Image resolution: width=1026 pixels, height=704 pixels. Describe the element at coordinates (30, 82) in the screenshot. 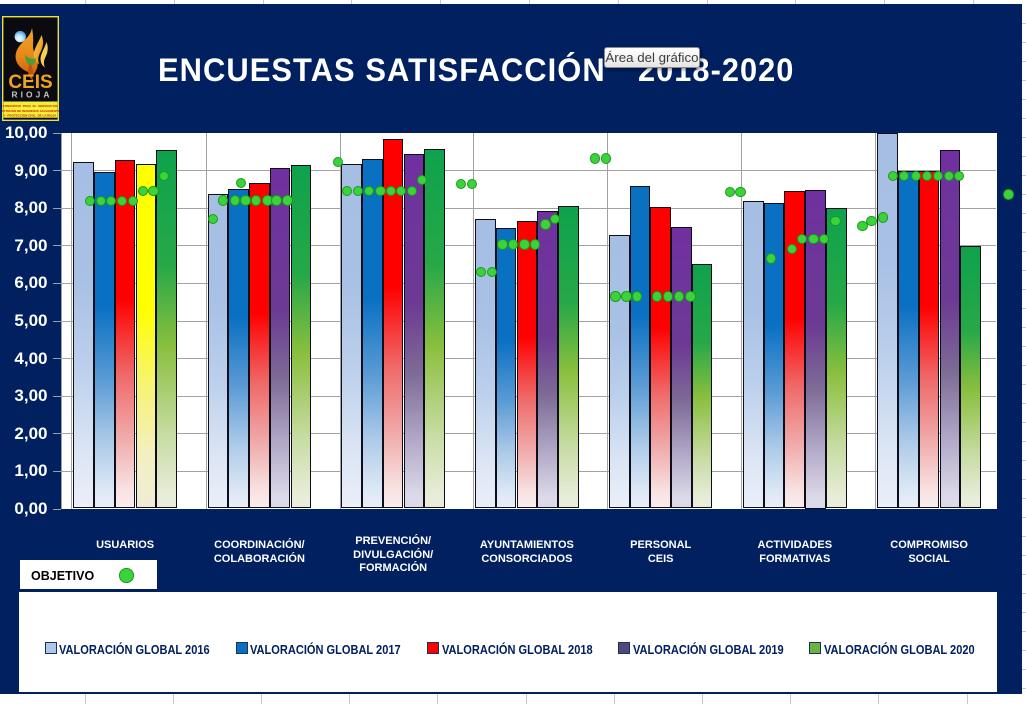

I see `svg-text: CEIS` at that location.